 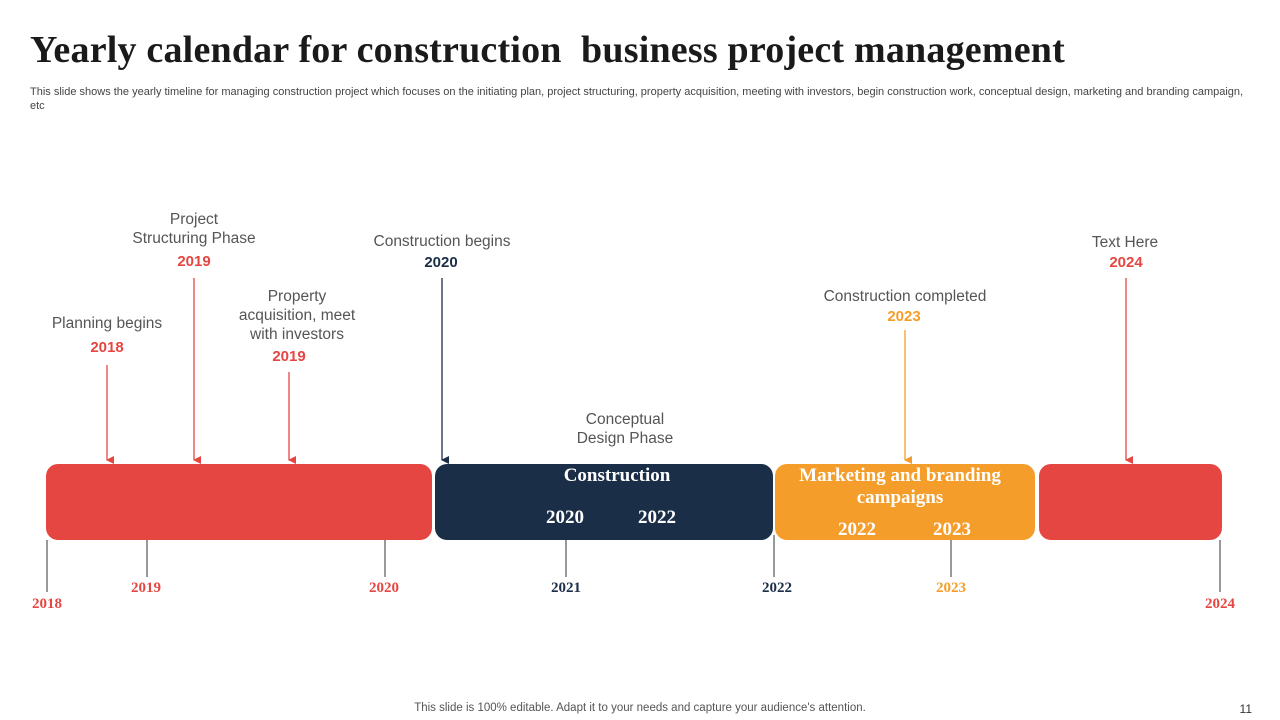 I want to click on milestone-construction-completed-label: Construction completed, so click(x=905, y=296).